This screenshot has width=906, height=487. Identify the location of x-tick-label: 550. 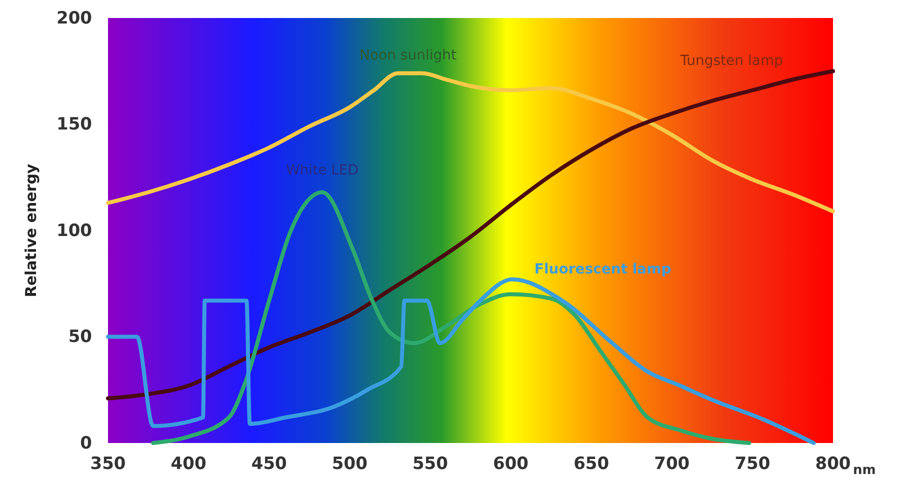
(430, 464).